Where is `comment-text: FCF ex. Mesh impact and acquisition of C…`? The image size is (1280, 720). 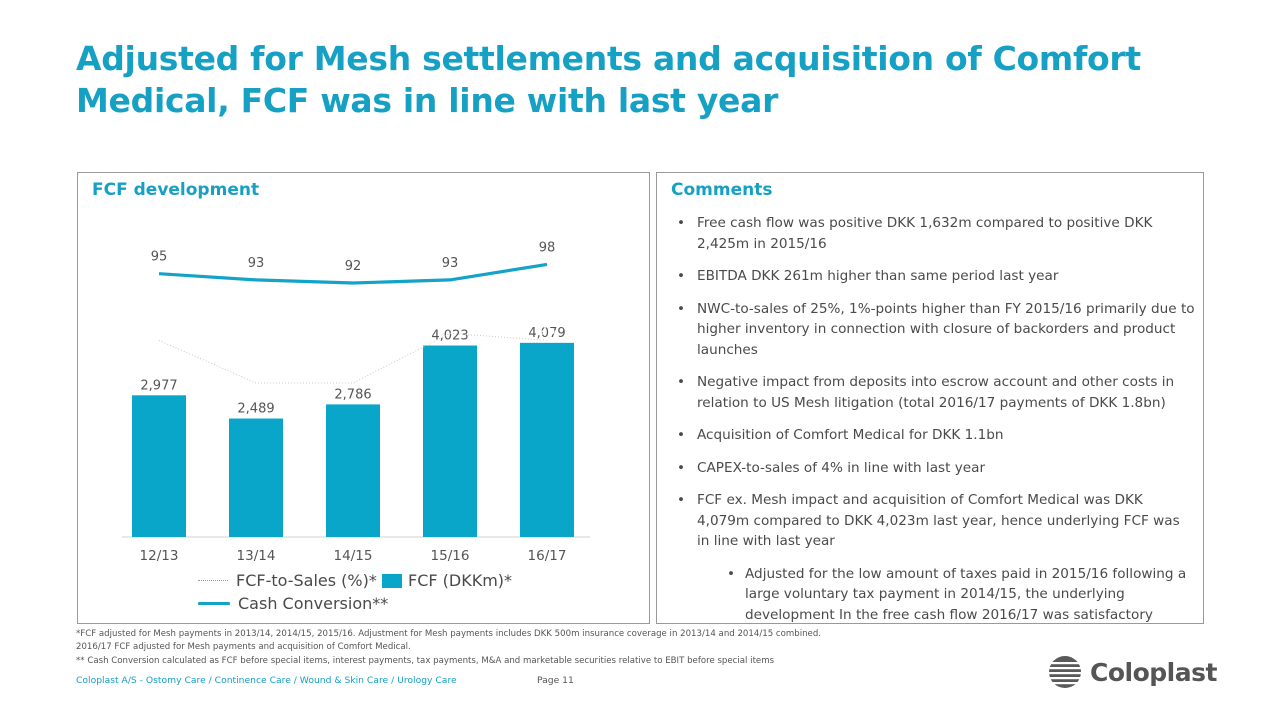 comment-text: FCF ex. Mesh impact and acquisition of C… is located at coordinates (938, 520).